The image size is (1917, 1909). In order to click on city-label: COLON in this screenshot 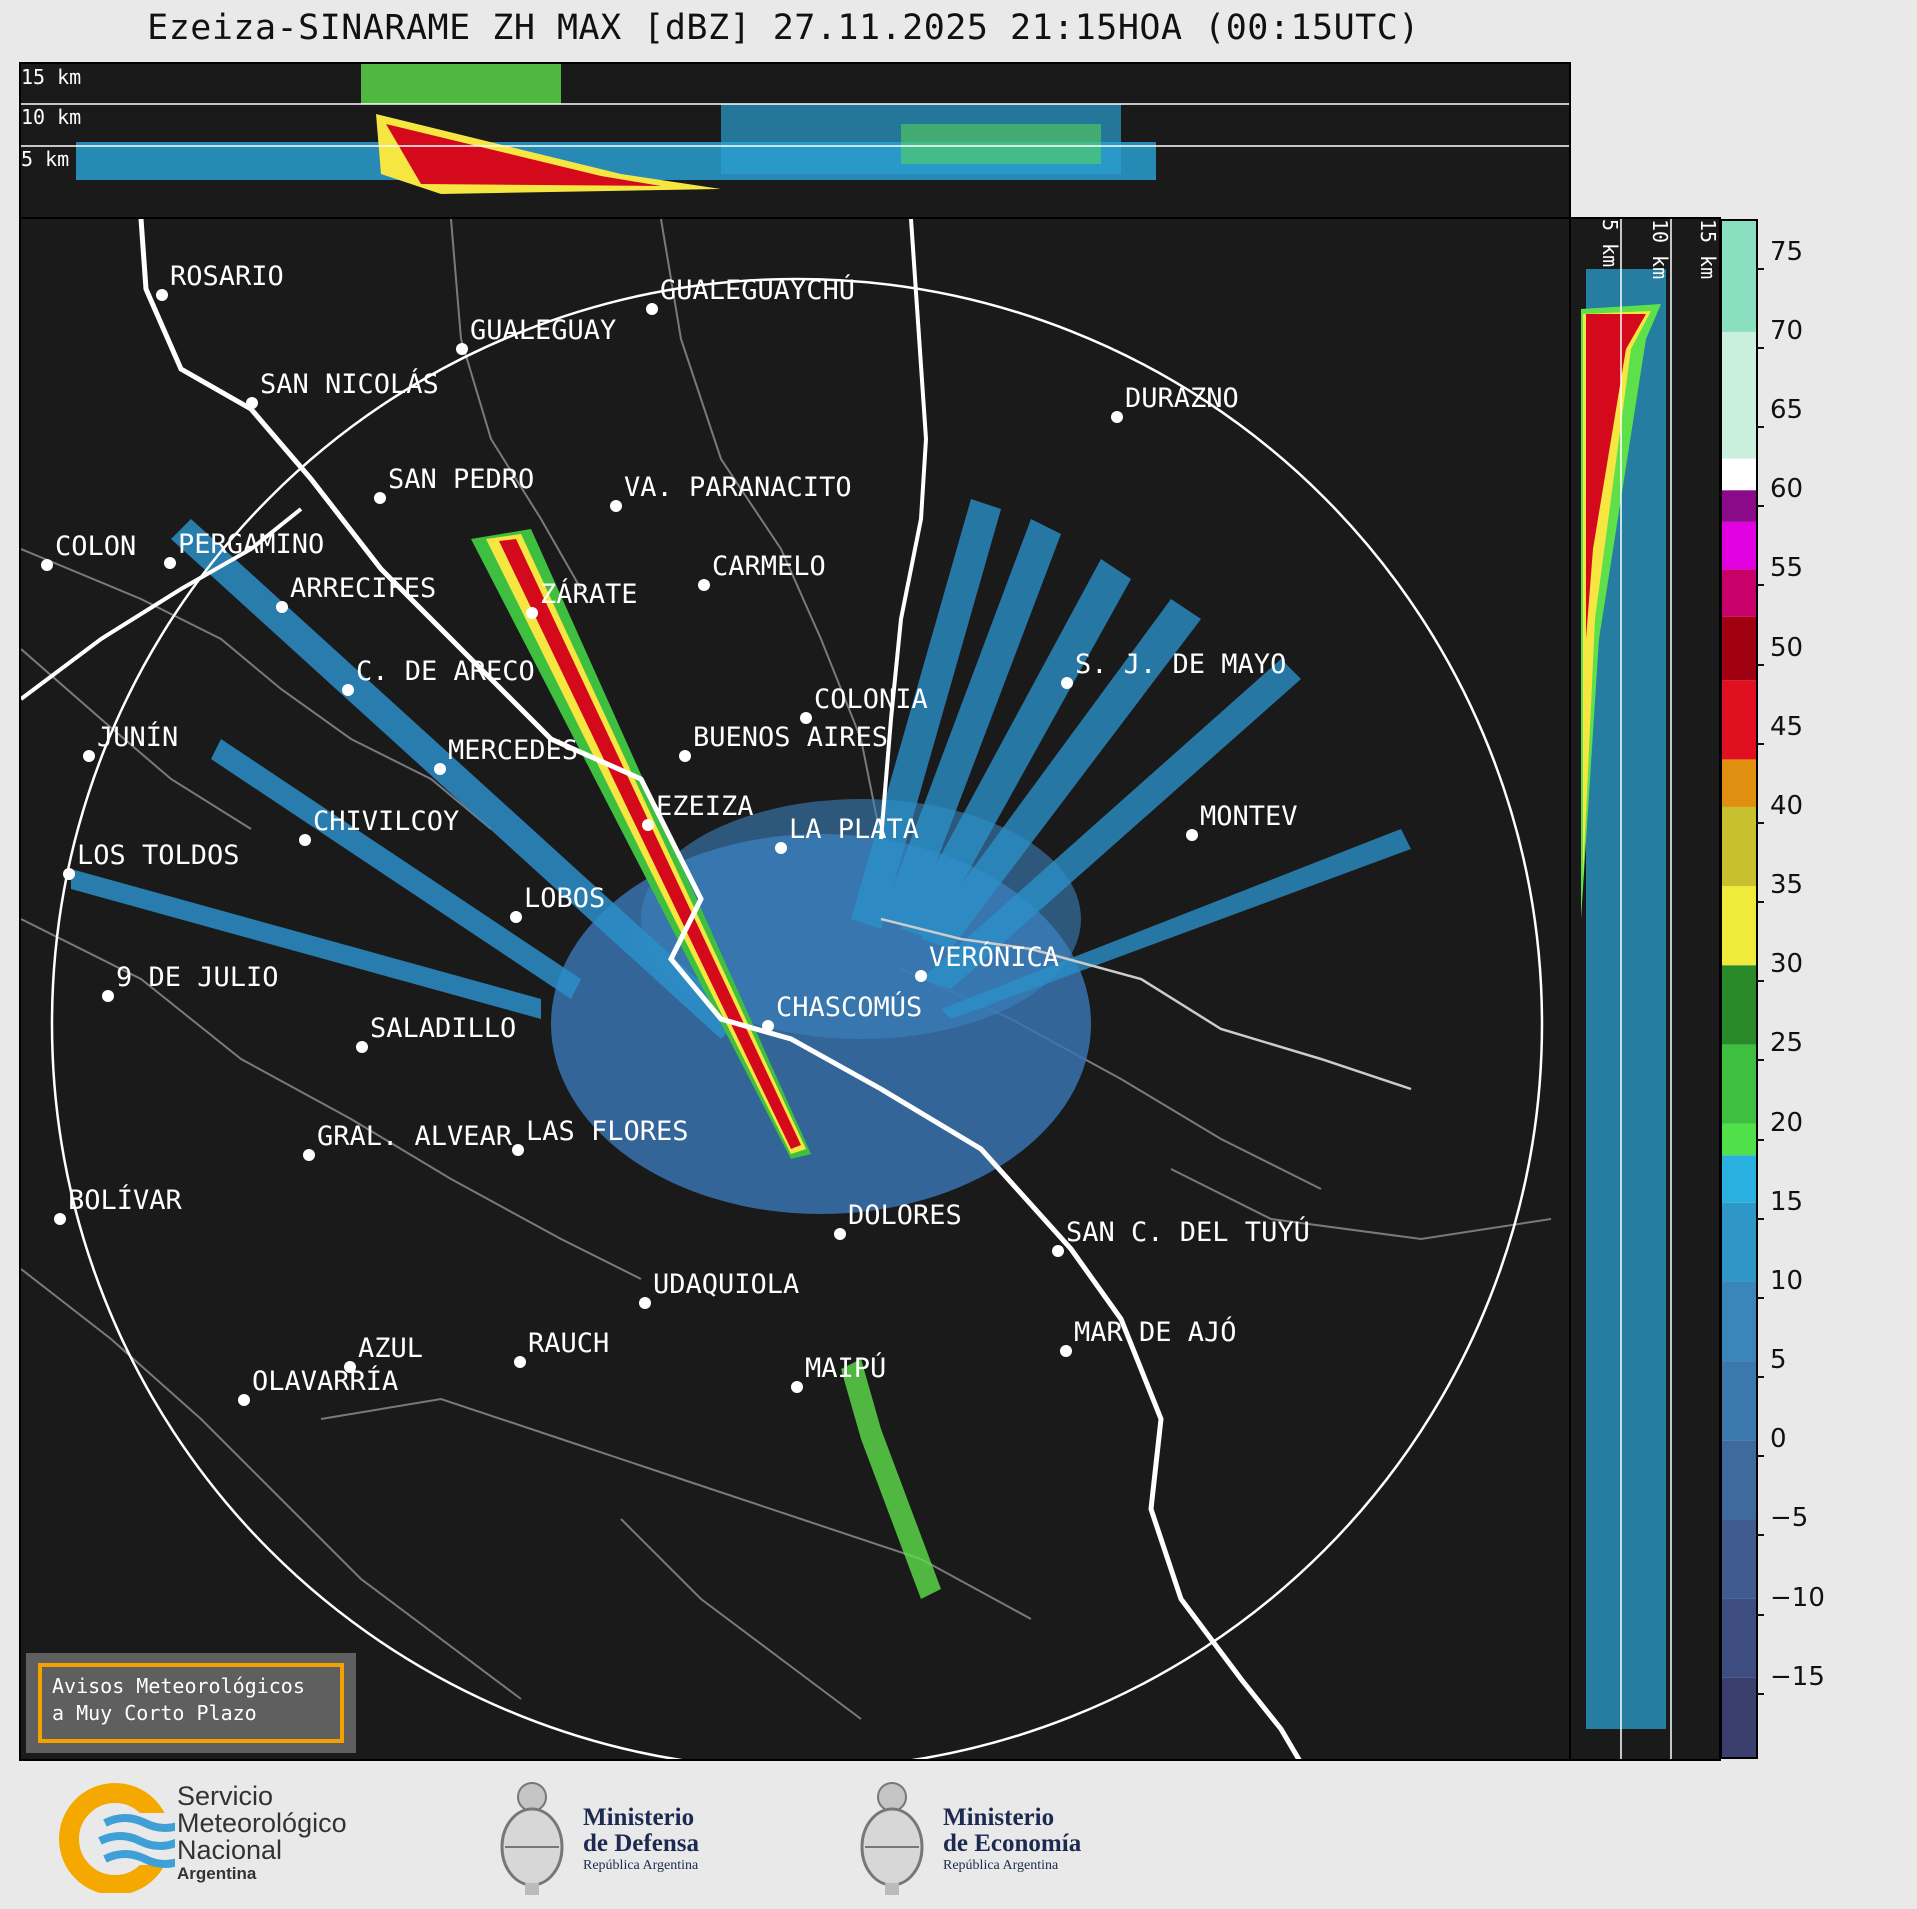, I will do `click(95, 546)`.